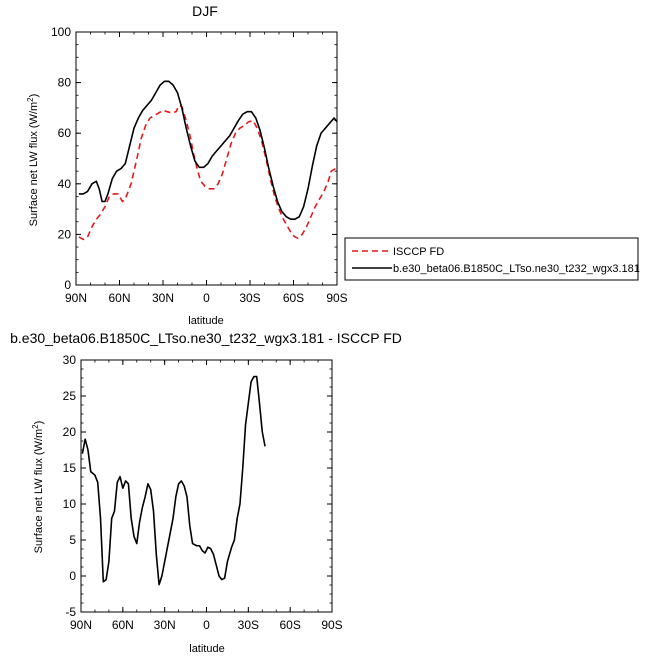 This screenshot has height=659, width=645. What do you see at coordinates (206, 298) in the screenshot?
I see `top-xtick-label: 0` at bounding box center [206, 298].